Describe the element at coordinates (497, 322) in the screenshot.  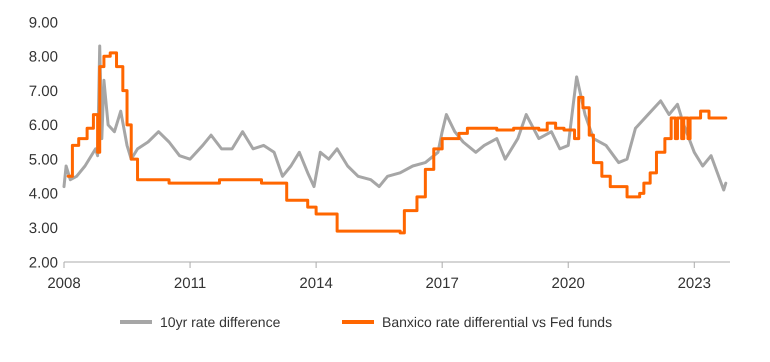
I see `legend-label: Banxico rate differential vs Fed funds` at that location.